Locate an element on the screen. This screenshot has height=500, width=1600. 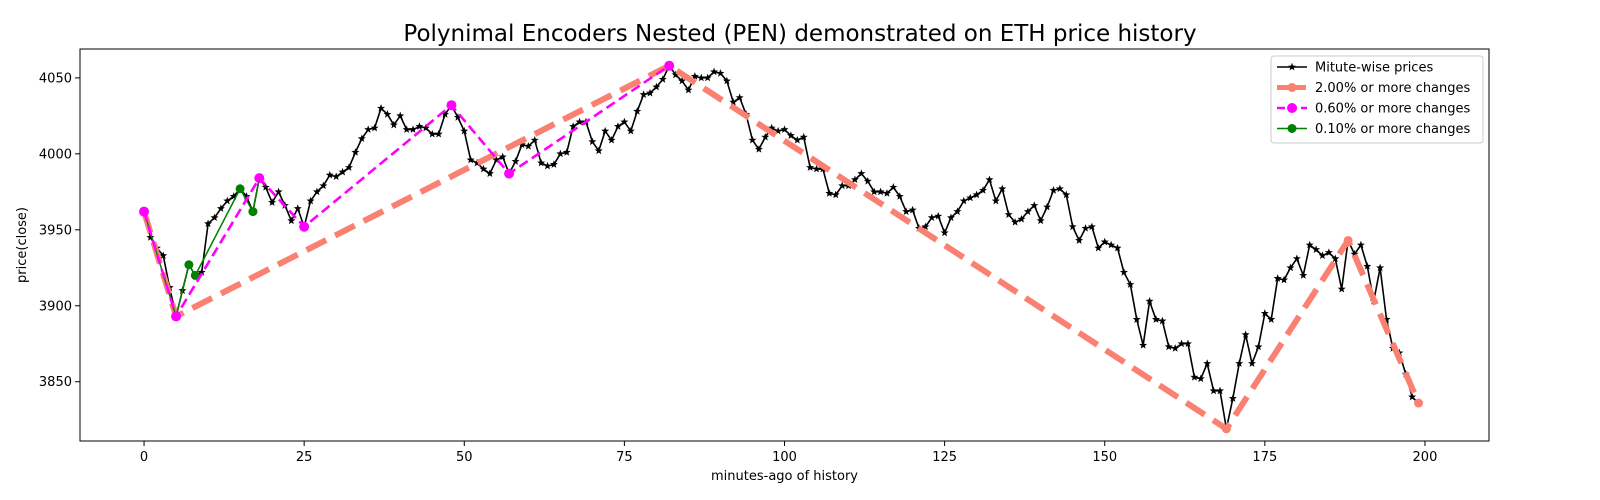
y-tick-label: 3850 is located at coordinates (55, 382).